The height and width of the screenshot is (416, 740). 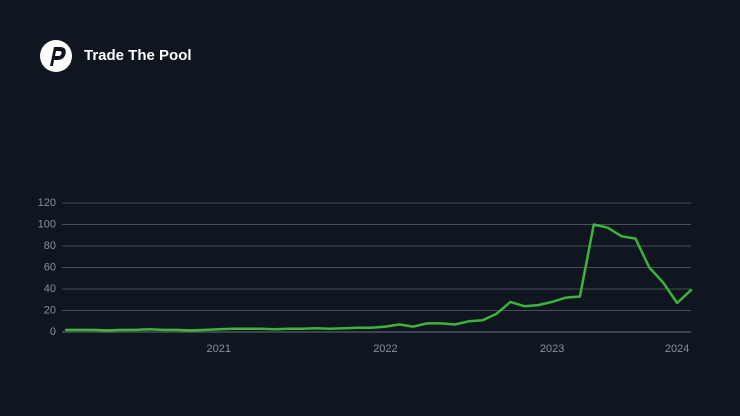 I want to click on x-tick-label: 2023, so click(x=552, y=349).